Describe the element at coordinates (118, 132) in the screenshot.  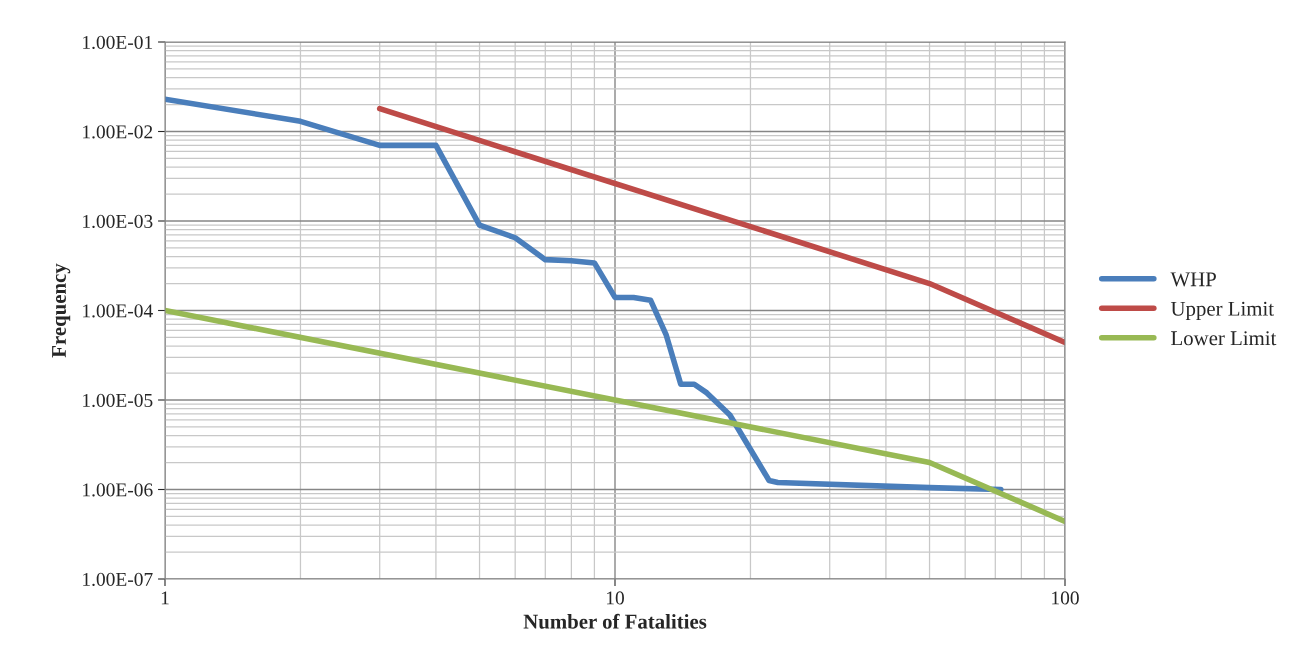
I see `y-tick-label: 1.00E-02` at that location.